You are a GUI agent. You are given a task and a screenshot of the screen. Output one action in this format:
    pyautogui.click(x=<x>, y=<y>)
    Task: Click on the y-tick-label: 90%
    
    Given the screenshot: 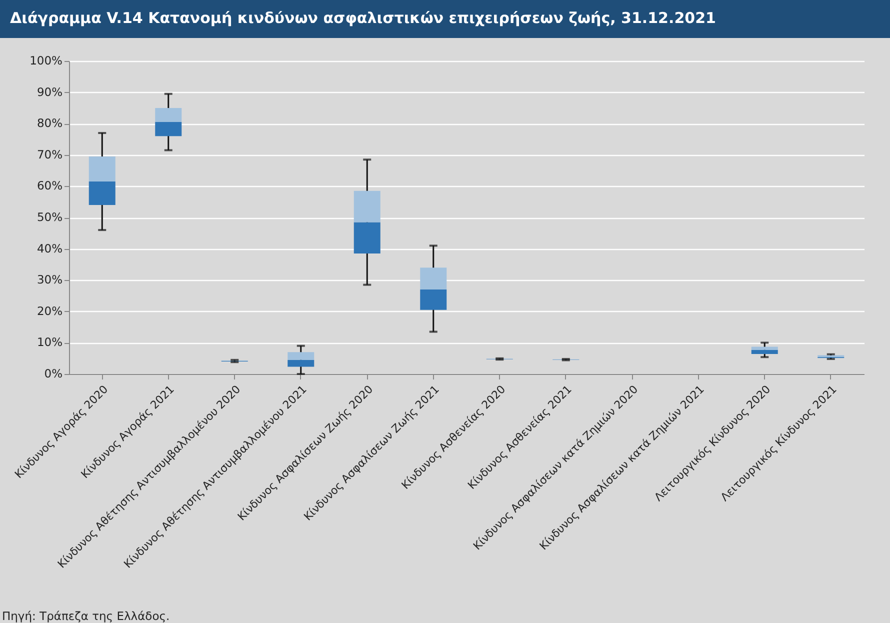 What is the action you would take?
    pyautogui.click(x=49, y=91)
    